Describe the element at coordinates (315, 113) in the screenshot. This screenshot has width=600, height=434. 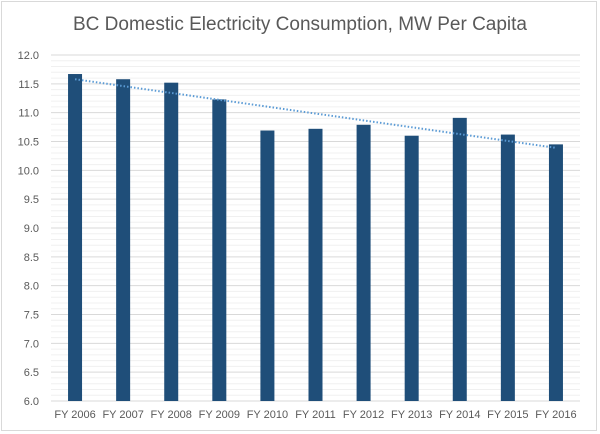
I see `trendline` at that location.